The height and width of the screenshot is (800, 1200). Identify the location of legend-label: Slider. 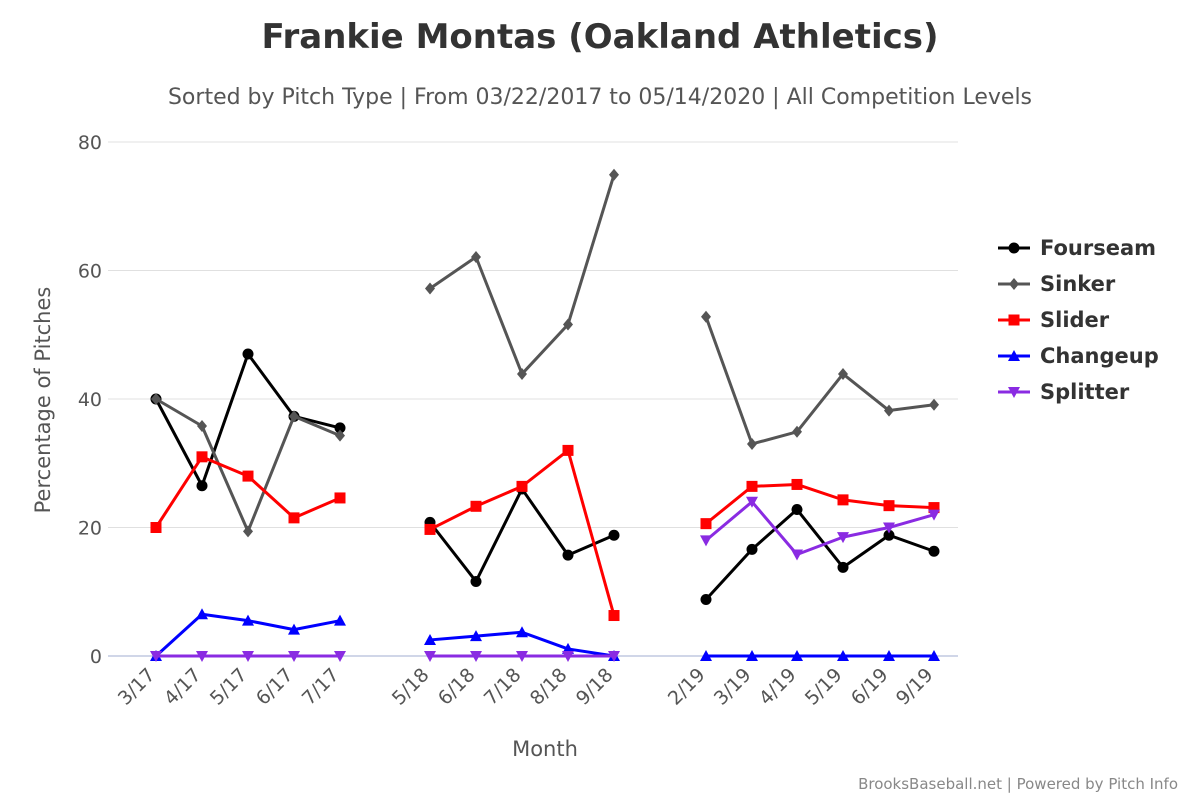
(1075, 320).